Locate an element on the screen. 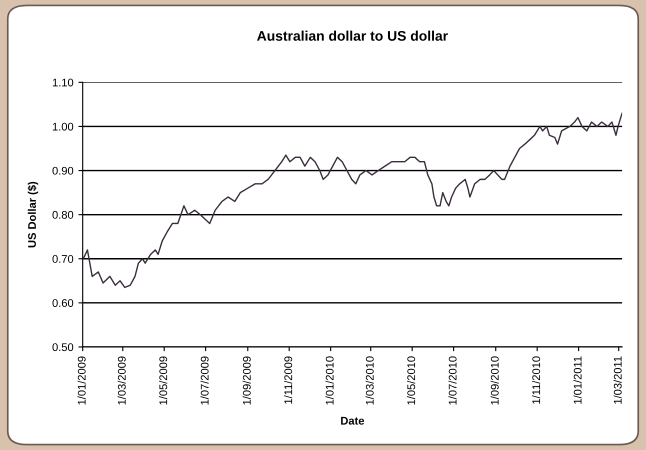 The height and width of the screenshot is (450, 646). x-tick-label: 1/03/2009 is located at coordinates (122, 380).